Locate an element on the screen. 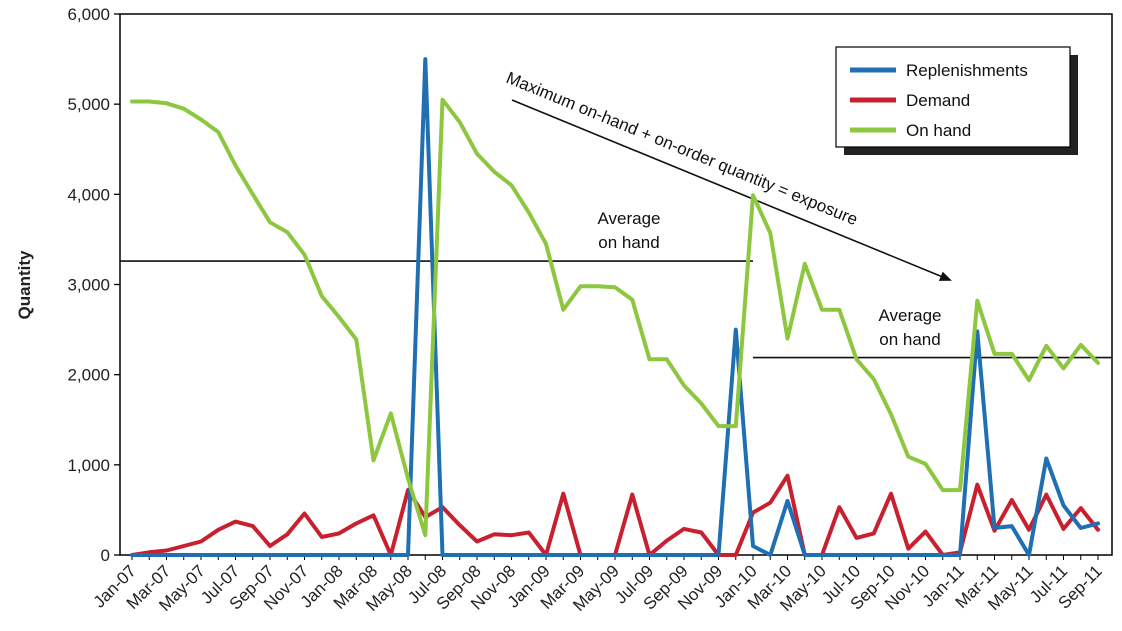 Image resolution: width=1122 pixels, height=631 pixels. avg1-label-line2: on hand is located at coordinates (628, 242).